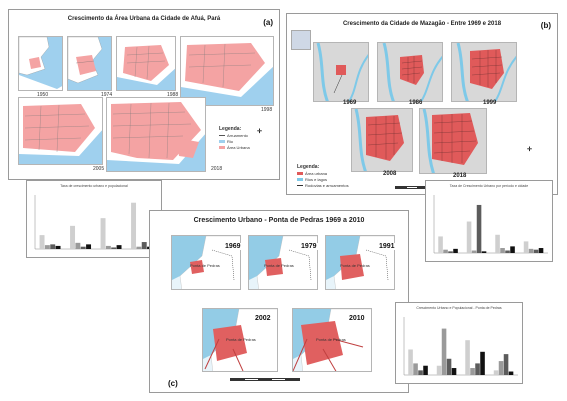 The height and width of the screenshot is (401, 567). What do you see at coordinates (267, 110) in the screenshot?
I see `year-label-1998: 1998` at bounding box center [267, 110].